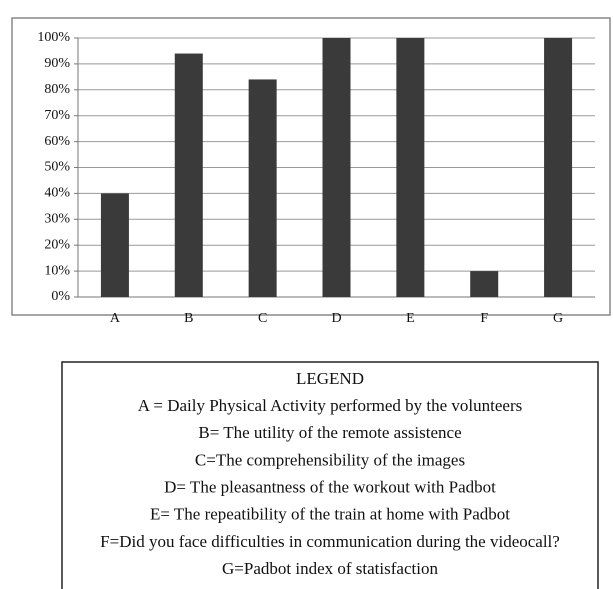 The width and height of the screenshot is (613, 589). What do you see at coordinates (57, 167) in the screenshot?
I see `y-tick-label: 50%` at bounding box center [57, 167].